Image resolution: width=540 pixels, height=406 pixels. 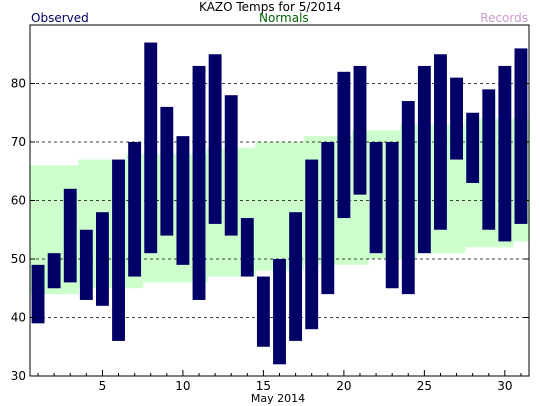 What do you see at coordinates (424, 386) in the screenshot?
I see `x-tick-label-25: 25` at bounding box center [424, 386].